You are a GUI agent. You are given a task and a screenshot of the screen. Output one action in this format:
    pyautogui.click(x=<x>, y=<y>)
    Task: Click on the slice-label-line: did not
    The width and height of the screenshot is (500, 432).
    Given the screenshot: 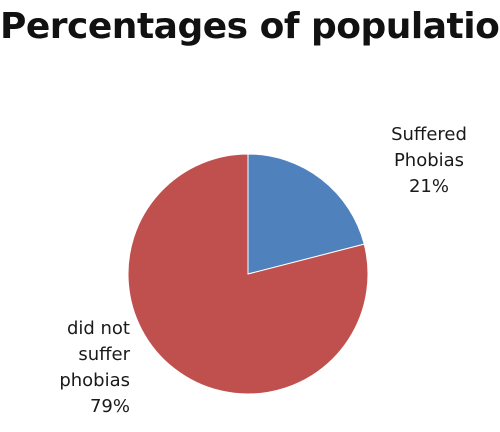 What is the action you would take?
    pyautogui.click(x=98, y=328)
    